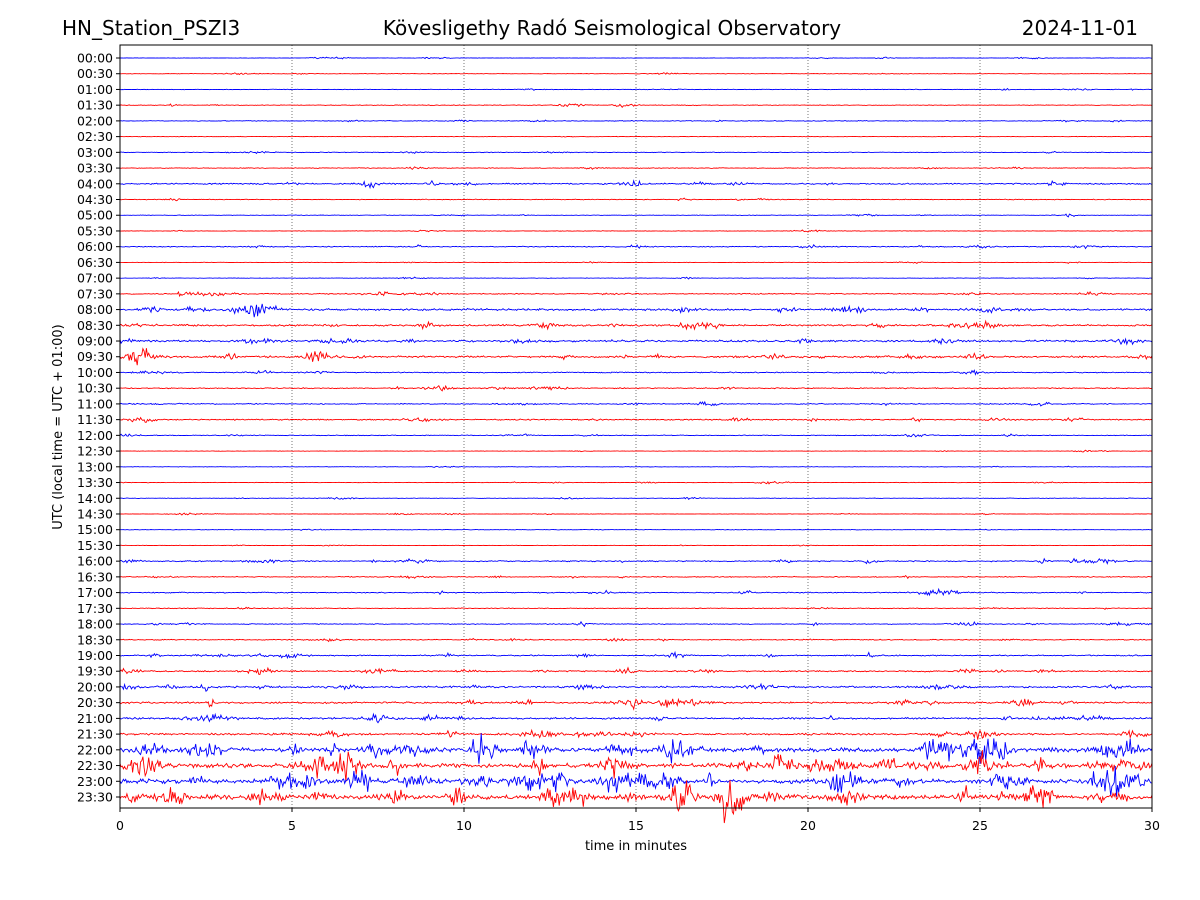 The image size is (1200, 900). I want to click on trace-1930, so click(636, 671).